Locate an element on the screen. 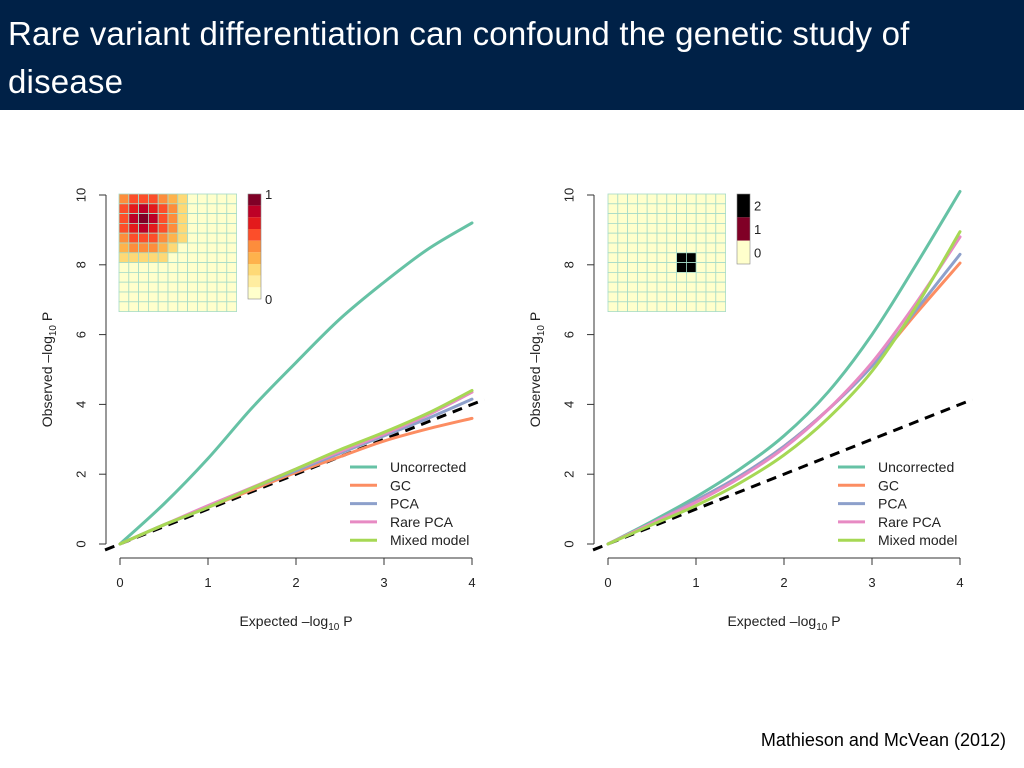 The image size is (1024, 768). color-scale-label: 0 is located at coordinates (268, 299).